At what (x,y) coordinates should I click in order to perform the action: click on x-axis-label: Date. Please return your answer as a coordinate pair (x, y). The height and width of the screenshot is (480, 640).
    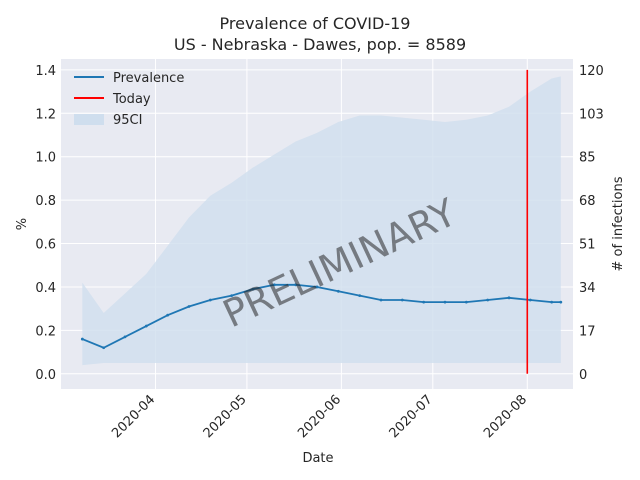
    Looking at the image, I should click on (317, 458).